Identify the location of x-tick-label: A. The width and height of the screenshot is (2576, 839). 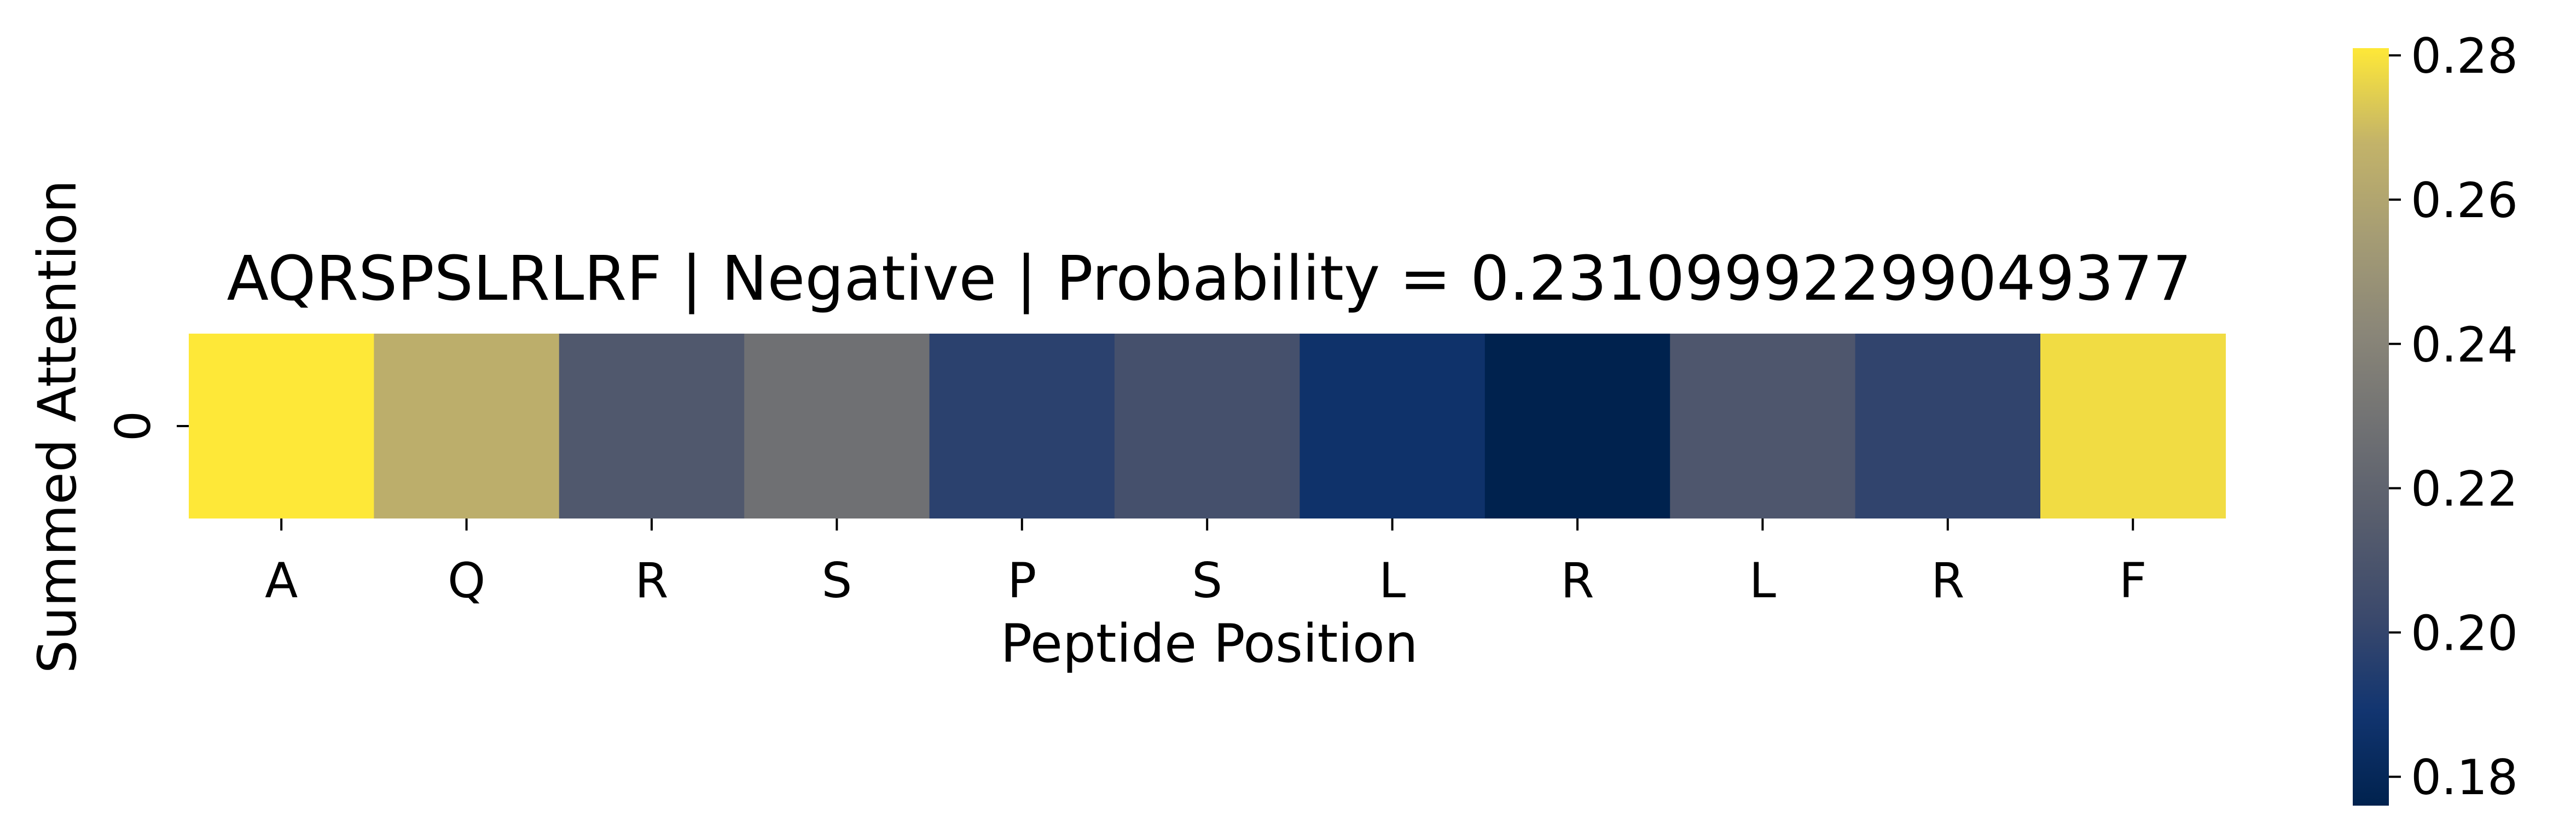
(281, 580).